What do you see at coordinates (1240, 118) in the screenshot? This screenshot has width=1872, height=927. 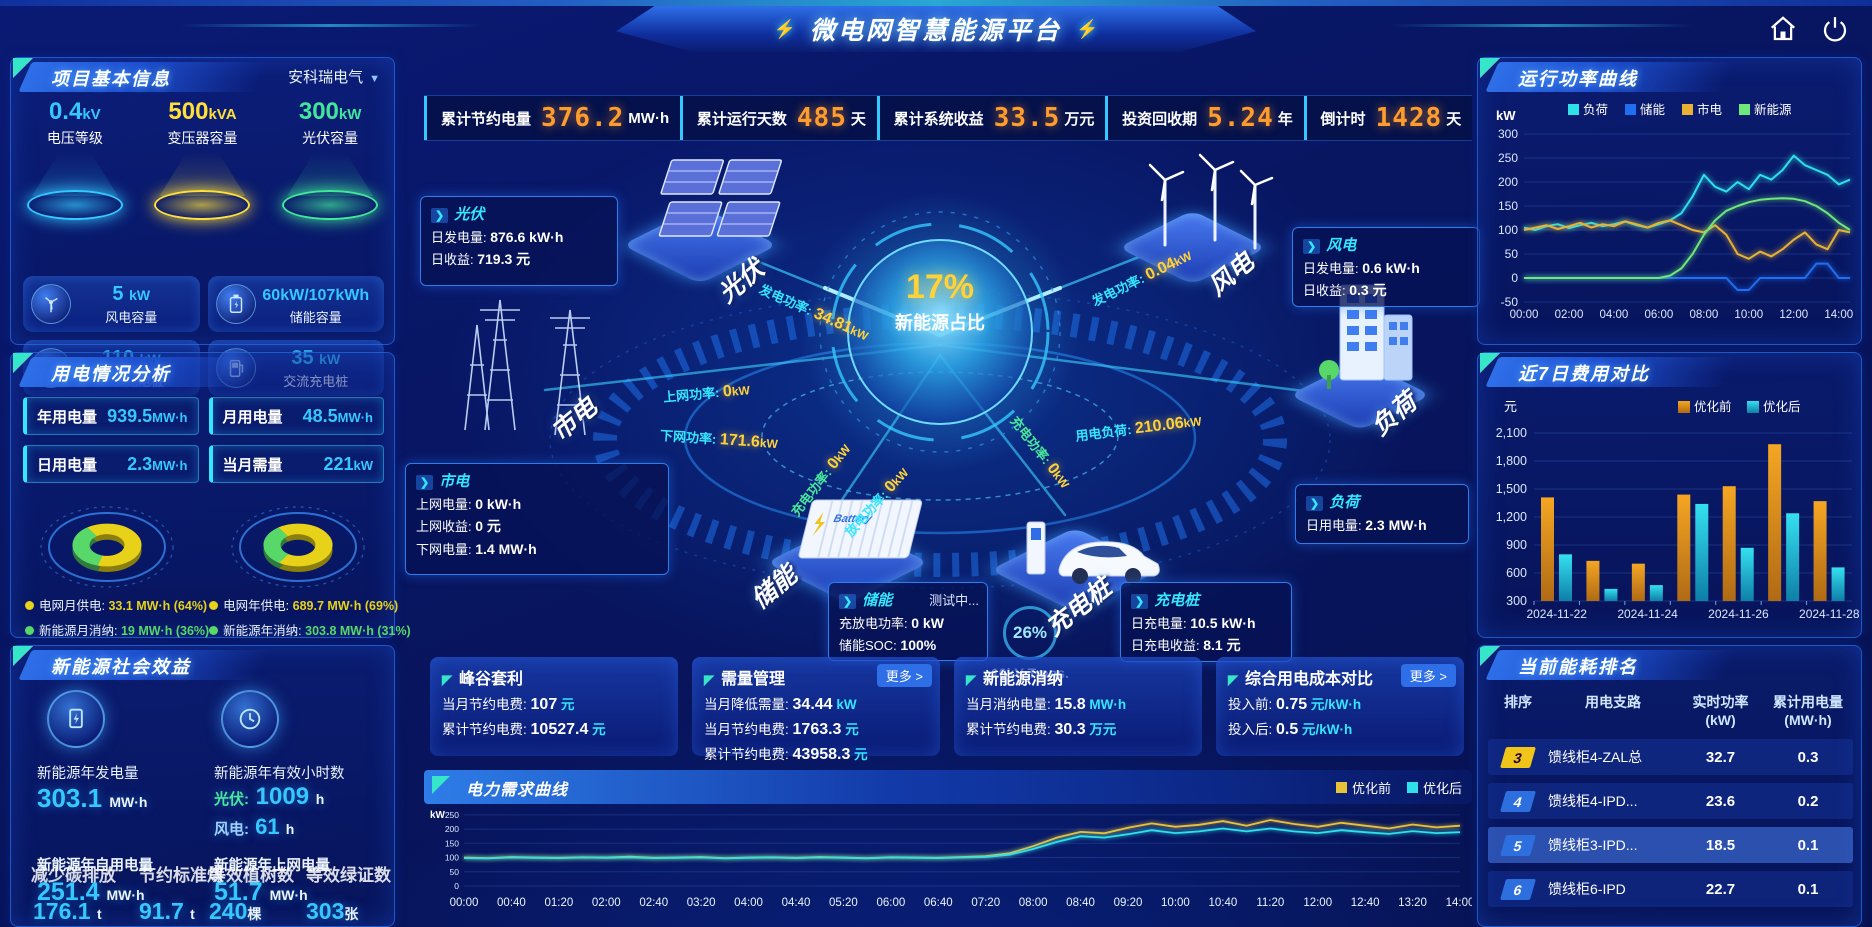 I see `stat-value: 5.24` at bounding box center [1240, 118].